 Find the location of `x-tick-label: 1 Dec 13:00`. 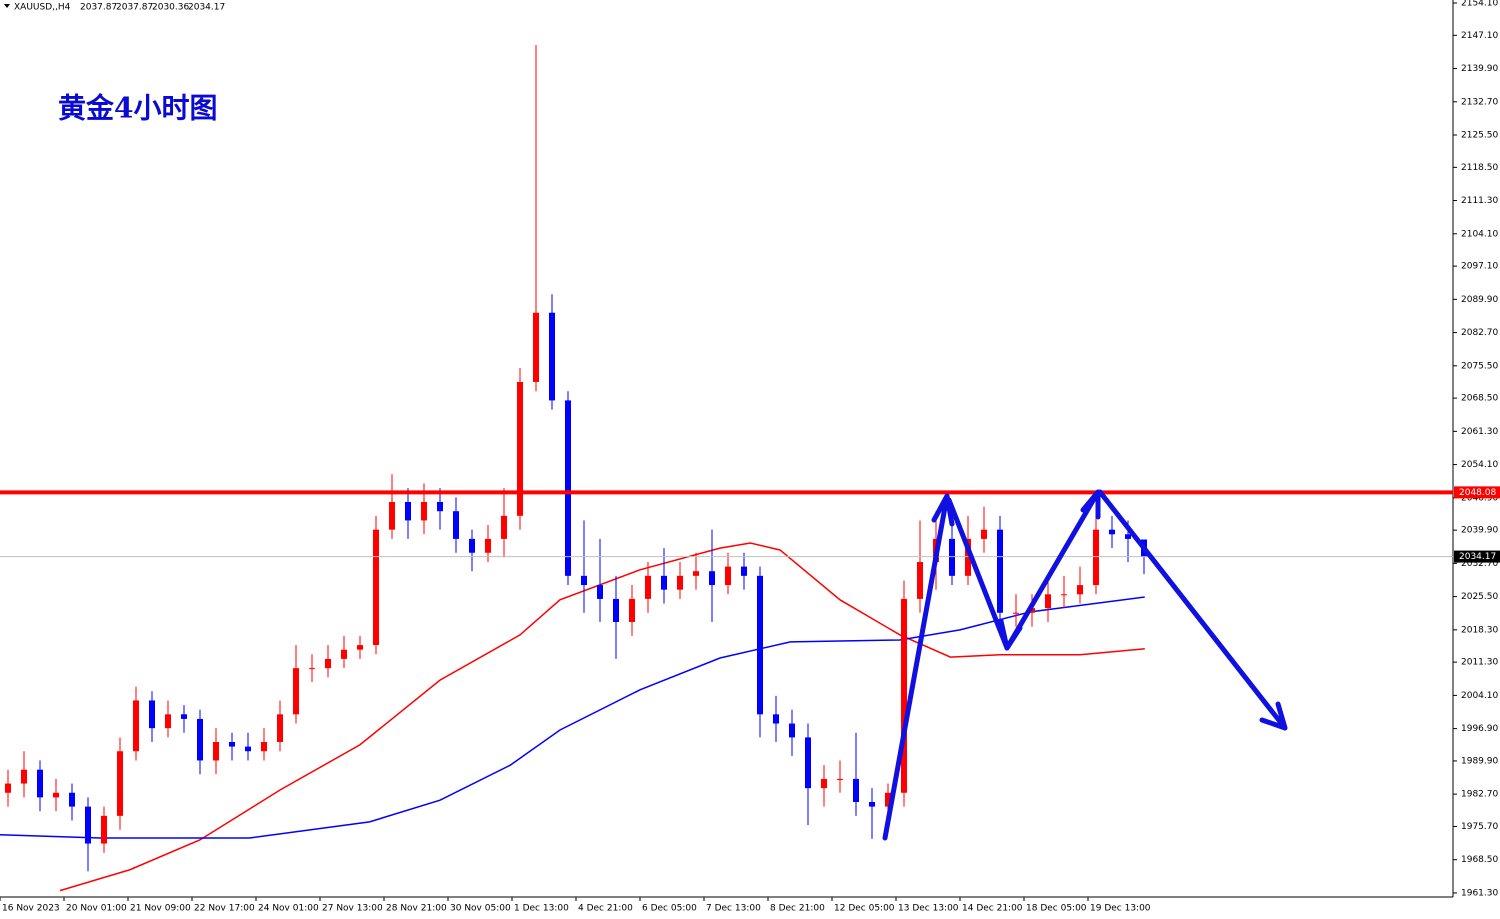

x-tick-label: 1 Dec 13:00 is located at coordinates (541, 909).